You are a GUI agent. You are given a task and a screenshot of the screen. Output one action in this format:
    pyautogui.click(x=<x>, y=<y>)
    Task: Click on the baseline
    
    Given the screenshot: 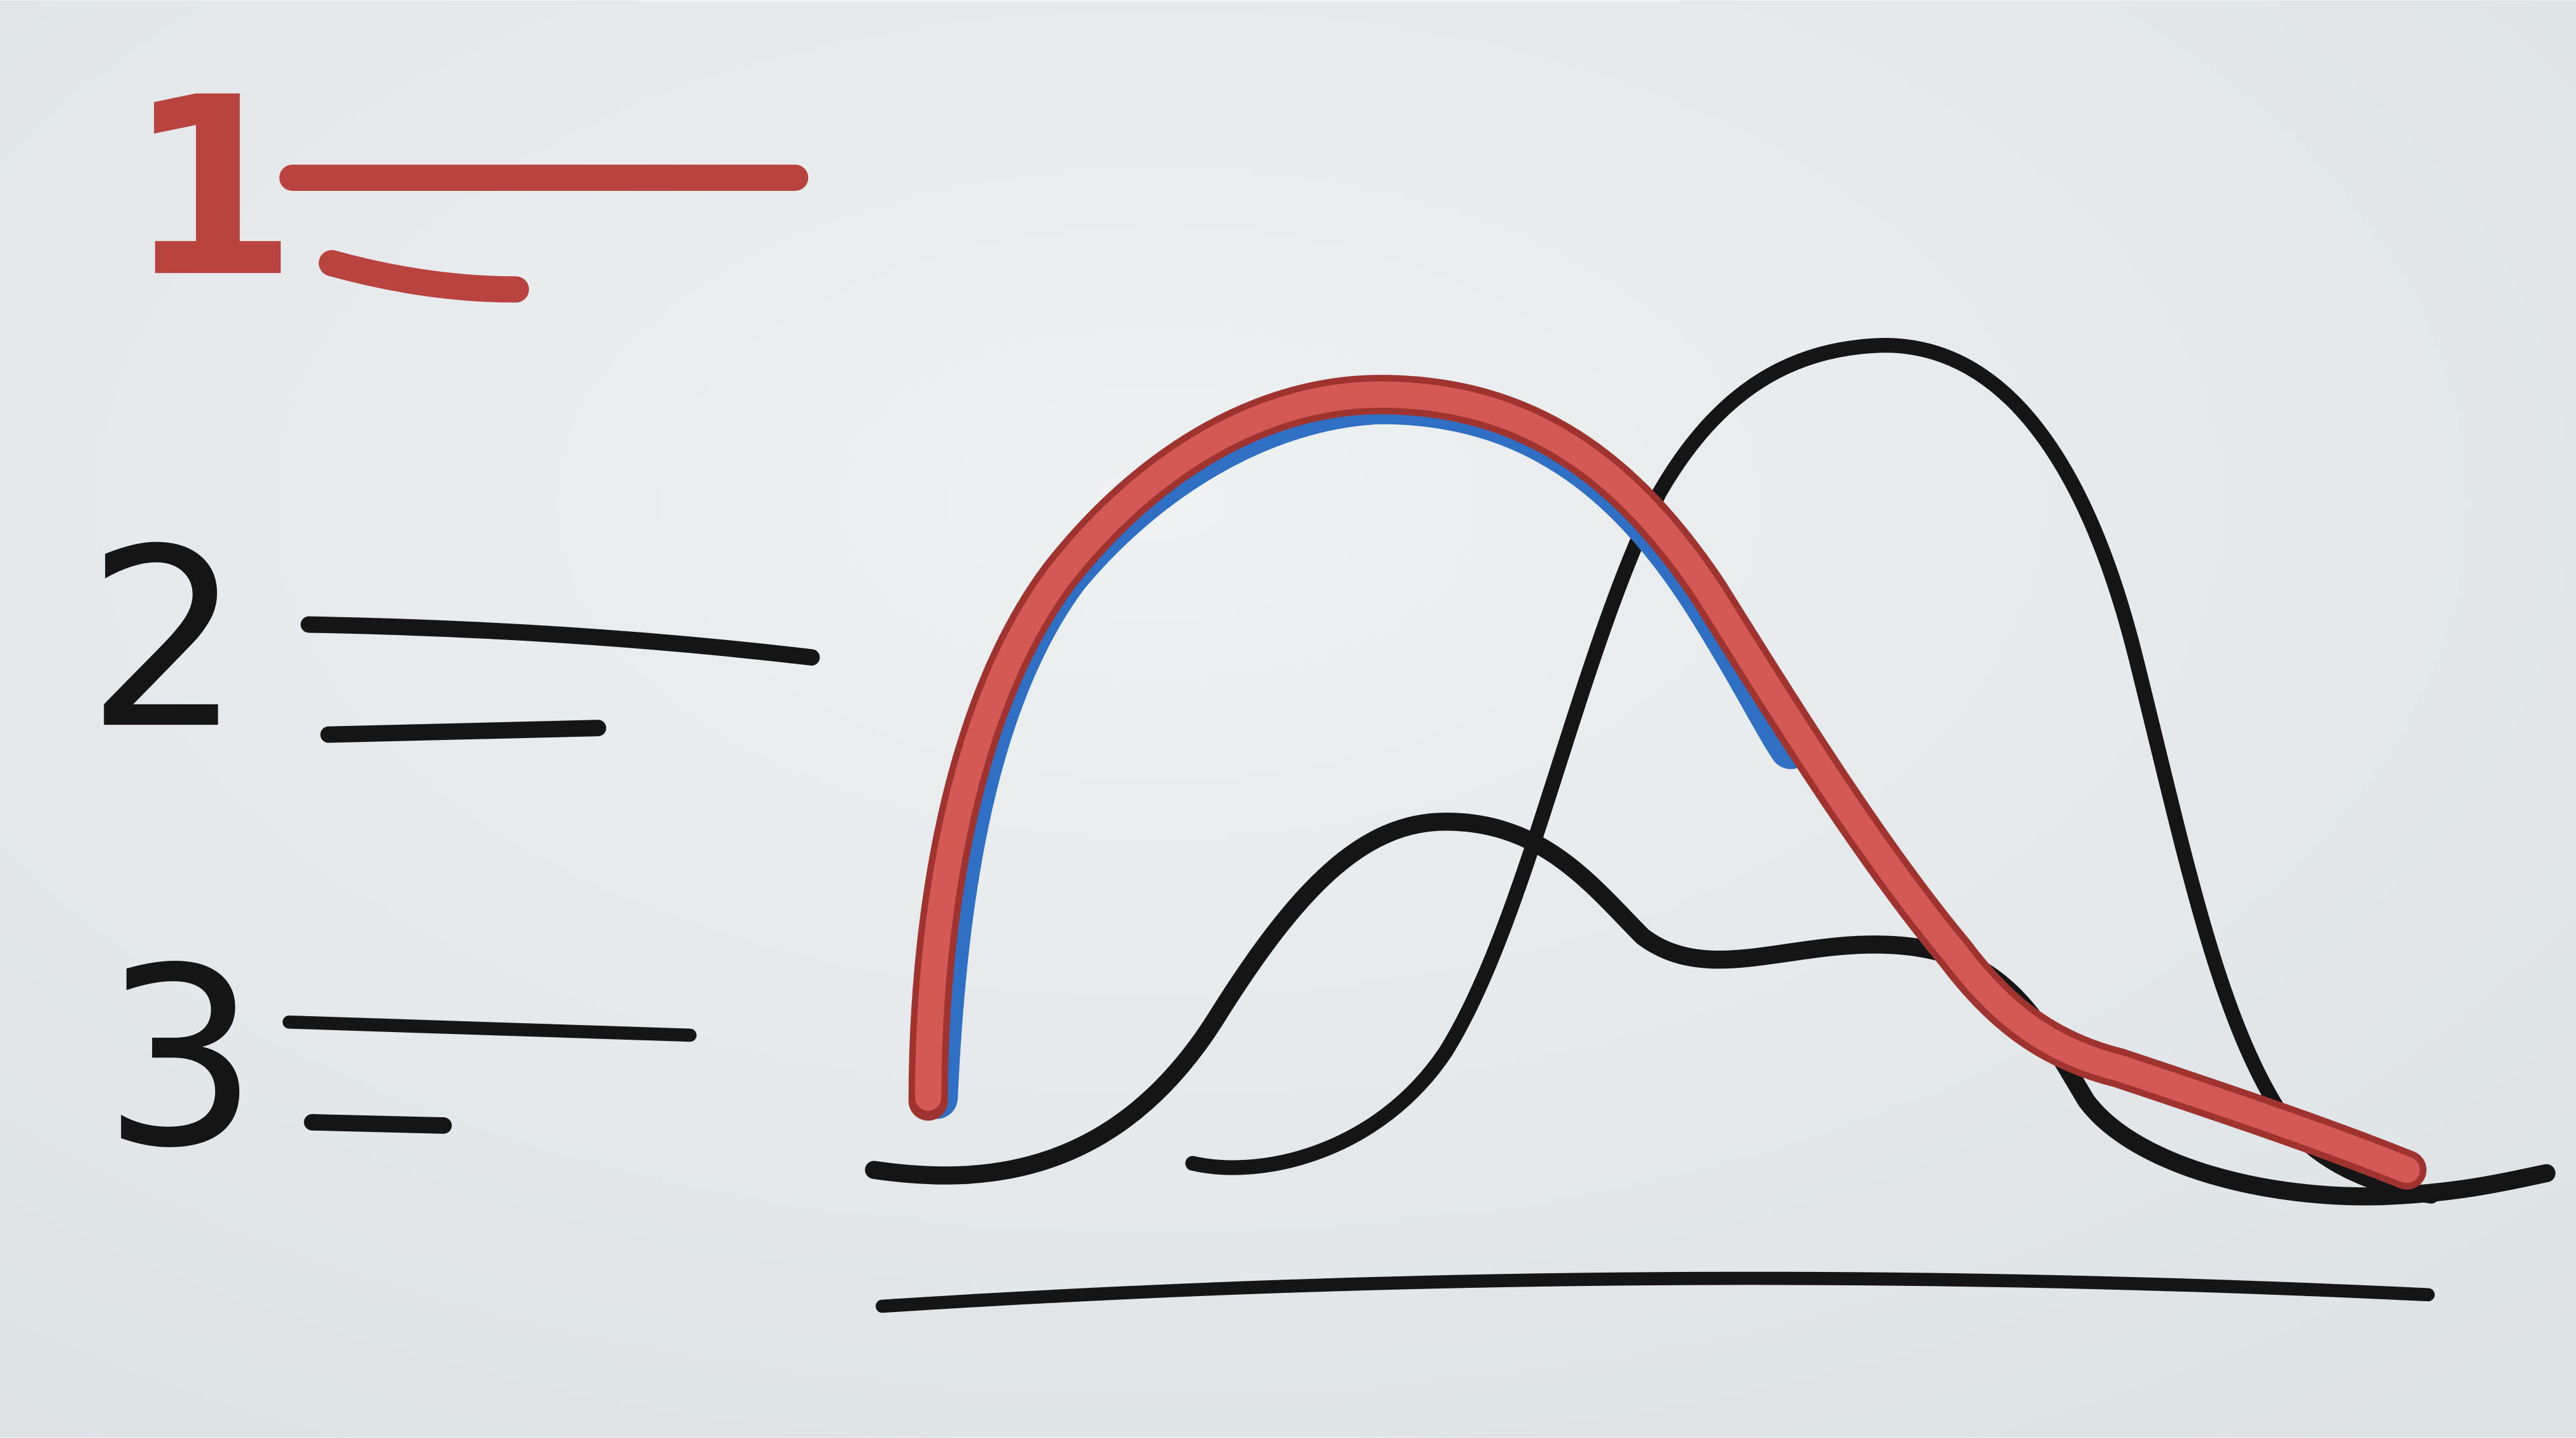 What is the action you would take?
    pyautogui.click(x=1655, y=1292)
    